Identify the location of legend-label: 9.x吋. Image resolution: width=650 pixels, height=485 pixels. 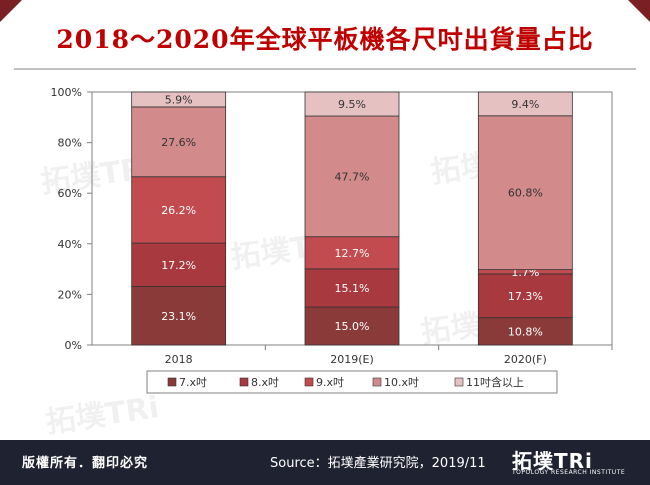
(330, 382).